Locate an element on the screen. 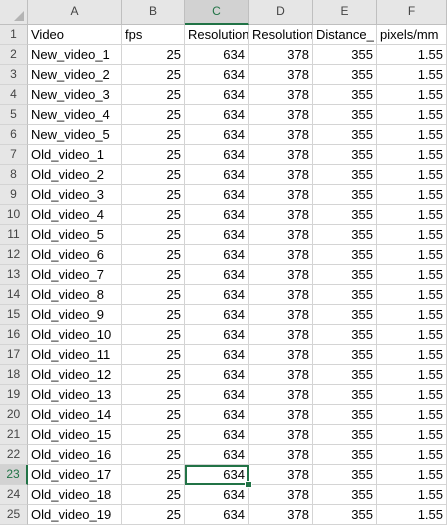 The image size is (447, 528). row-header: 6 is located at coordinates (14, 135).